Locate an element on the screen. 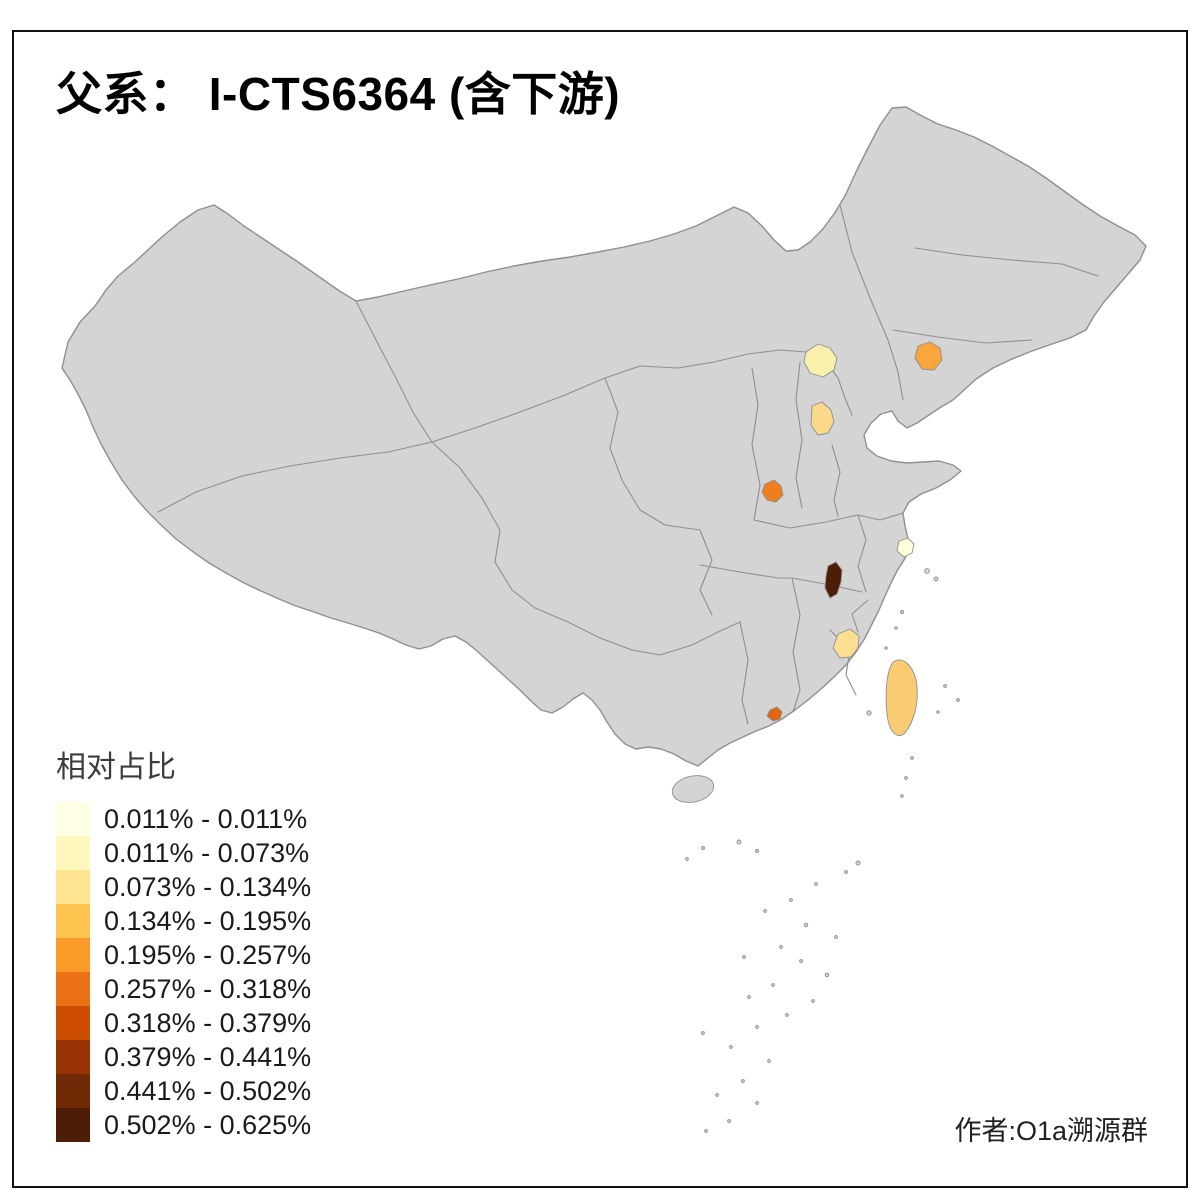 The width and height of the screenshot is (1200, 1200). legend-label: 0.195% - 0.257% is located at coordinates (208, 954).